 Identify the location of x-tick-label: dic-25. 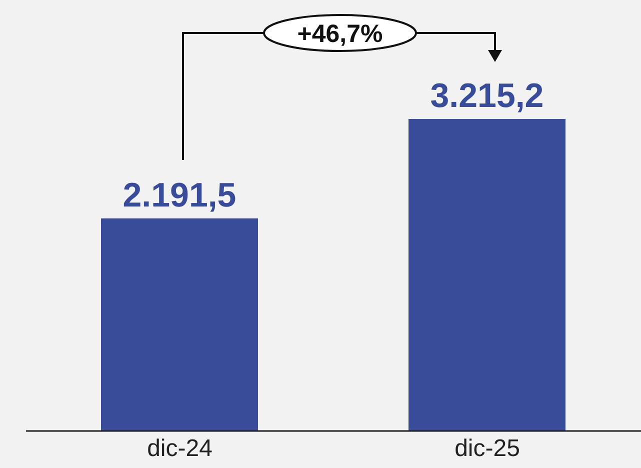
(487, 448).